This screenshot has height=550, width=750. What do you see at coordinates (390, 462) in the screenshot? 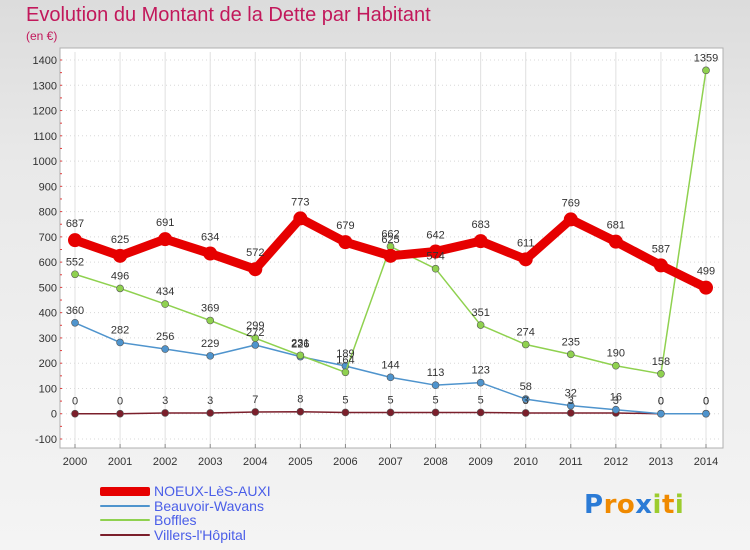
I see `x-tick-label: 2007` at bounding box center [390, 462].